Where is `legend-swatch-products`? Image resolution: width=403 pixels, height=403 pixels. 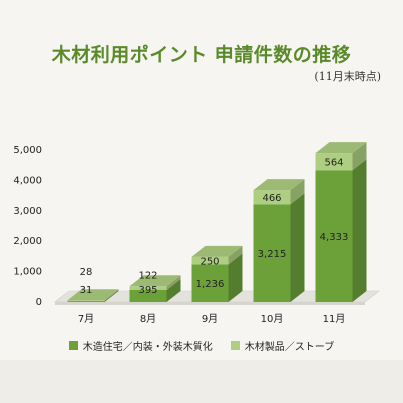
legend-swatch-products is located at coordinates (235, 345).